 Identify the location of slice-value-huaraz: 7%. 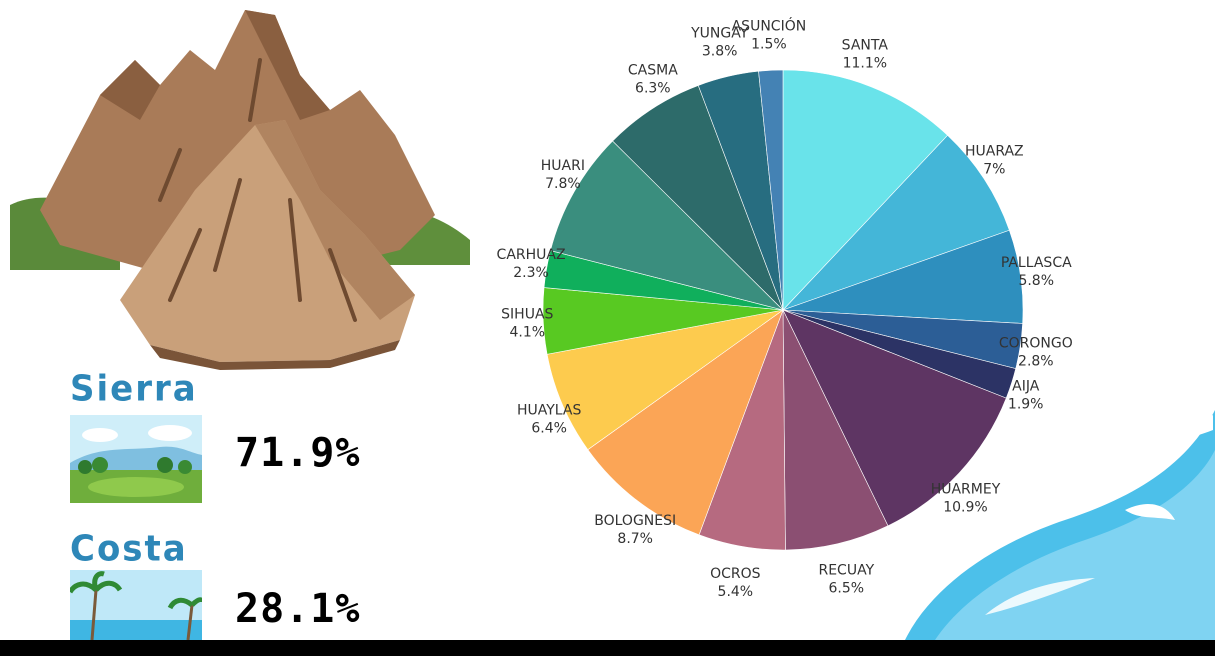
(994, 169).